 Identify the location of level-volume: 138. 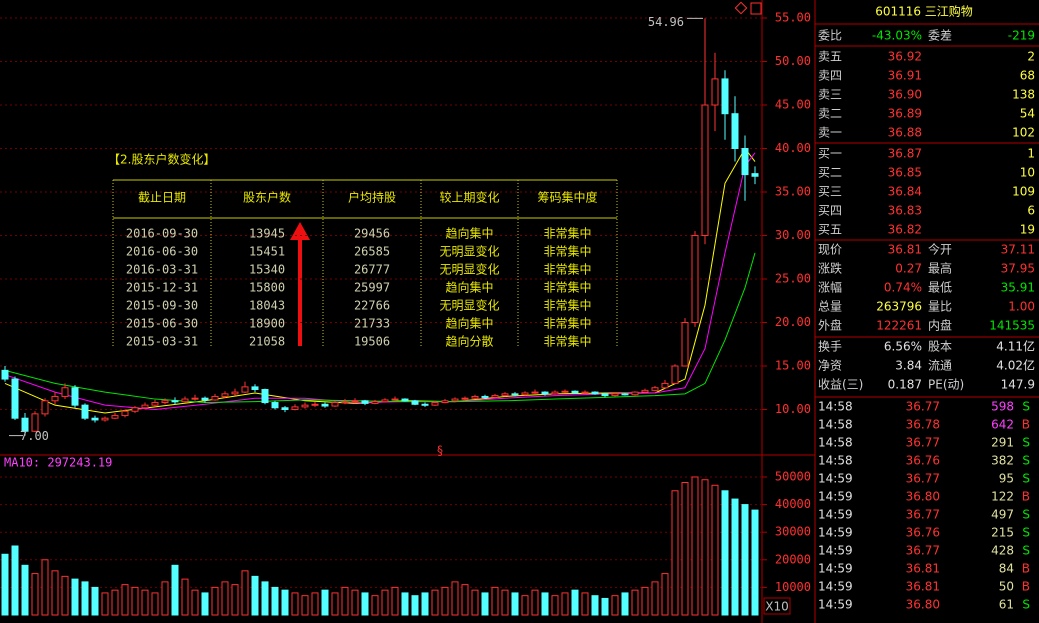
(1023, 95).